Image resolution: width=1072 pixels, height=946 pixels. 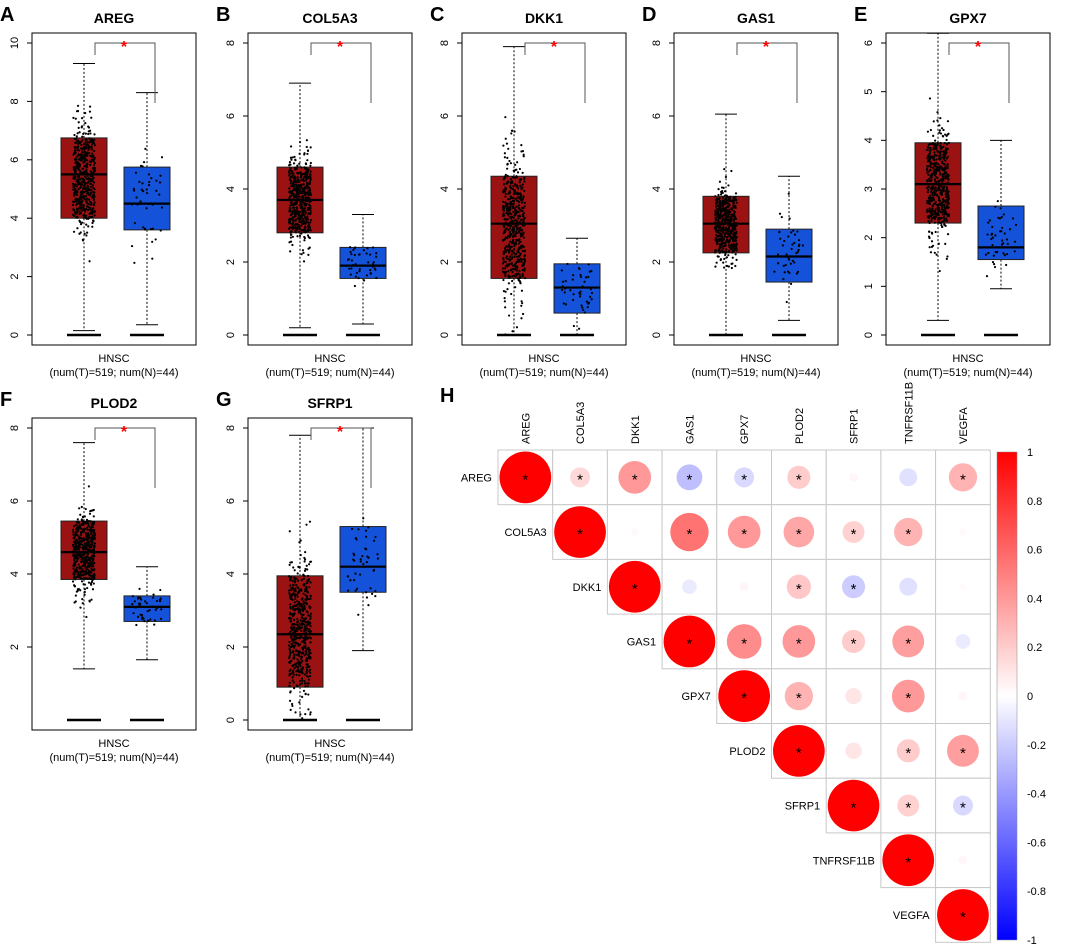 What do you see at coordinates (6, 400) in the screenshot?
I see `panel-letter: F` at bounding box center [6, 400].